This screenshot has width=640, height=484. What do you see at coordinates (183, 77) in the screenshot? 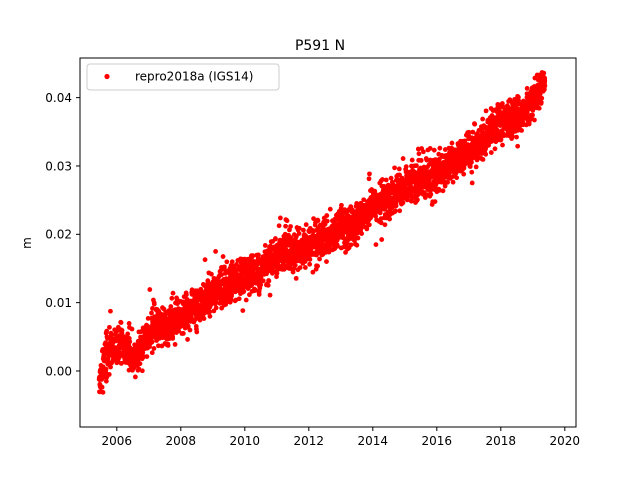
I see `legend-box` at bounding box center [183, 77].